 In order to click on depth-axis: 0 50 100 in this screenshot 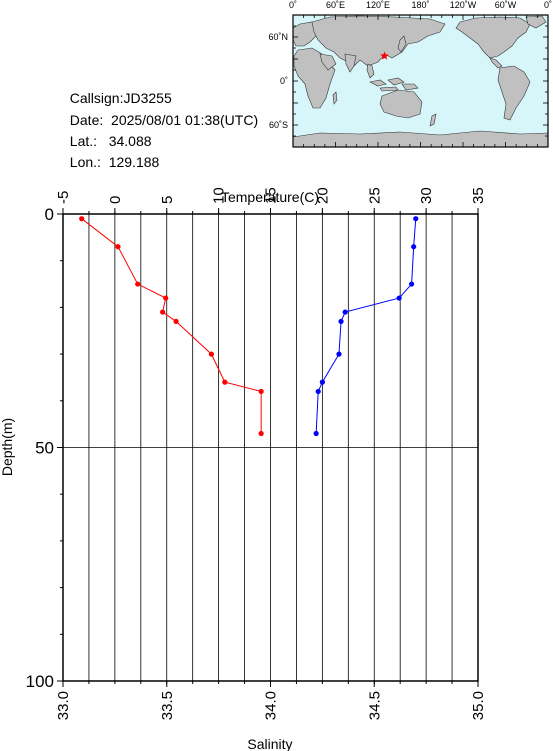, I will do `click(44, 448)`.